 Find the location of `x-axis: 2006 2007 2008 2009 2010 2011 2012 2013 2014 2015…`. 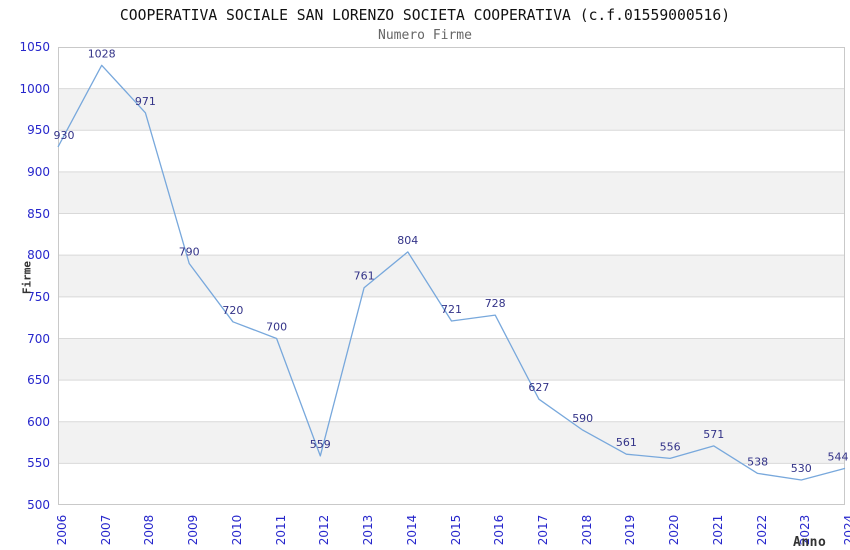

x-axis: 2006 2007 2008 2009 2010 2011 2012 2013 2014 2015… is located at coordinates (452, 527).